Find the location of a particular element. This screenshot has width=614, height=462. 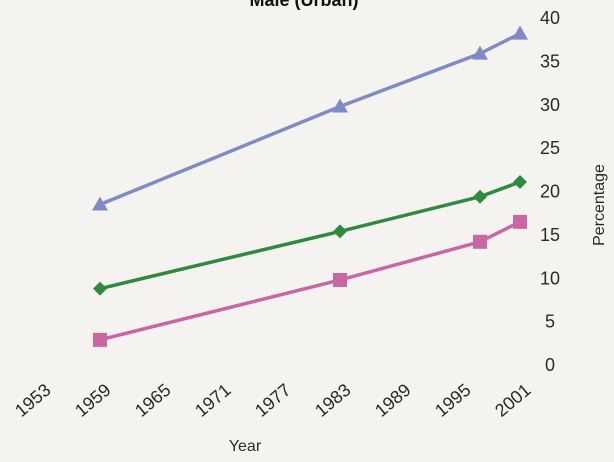

x-tick-label: 2001 is located at coordinates (513, 400).